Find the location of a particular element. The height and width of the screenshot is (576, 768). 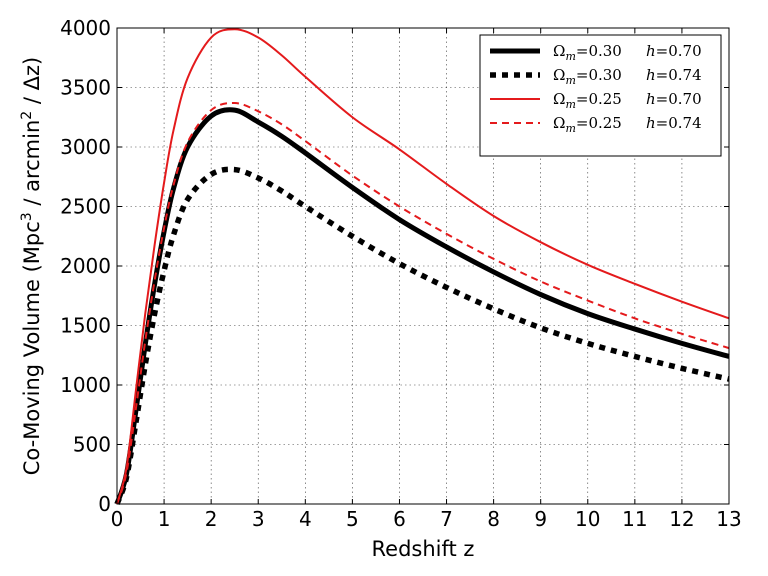

y-tick-label: 2000 is located at coordinates (85, 266).